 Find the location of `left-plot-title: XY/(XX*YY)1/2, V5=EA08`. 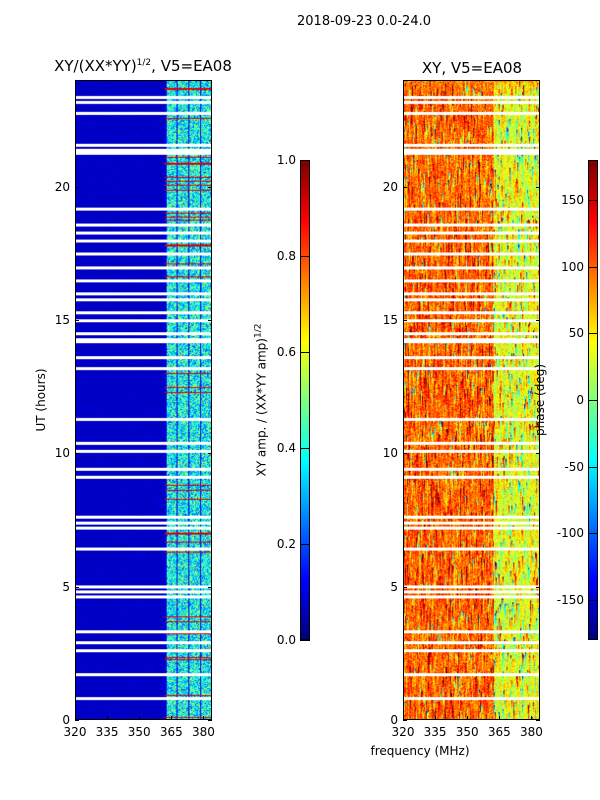

left-plot-title: XY/(XX*YY)1/2, V5=EA08 is located at coordinates (143, 66).